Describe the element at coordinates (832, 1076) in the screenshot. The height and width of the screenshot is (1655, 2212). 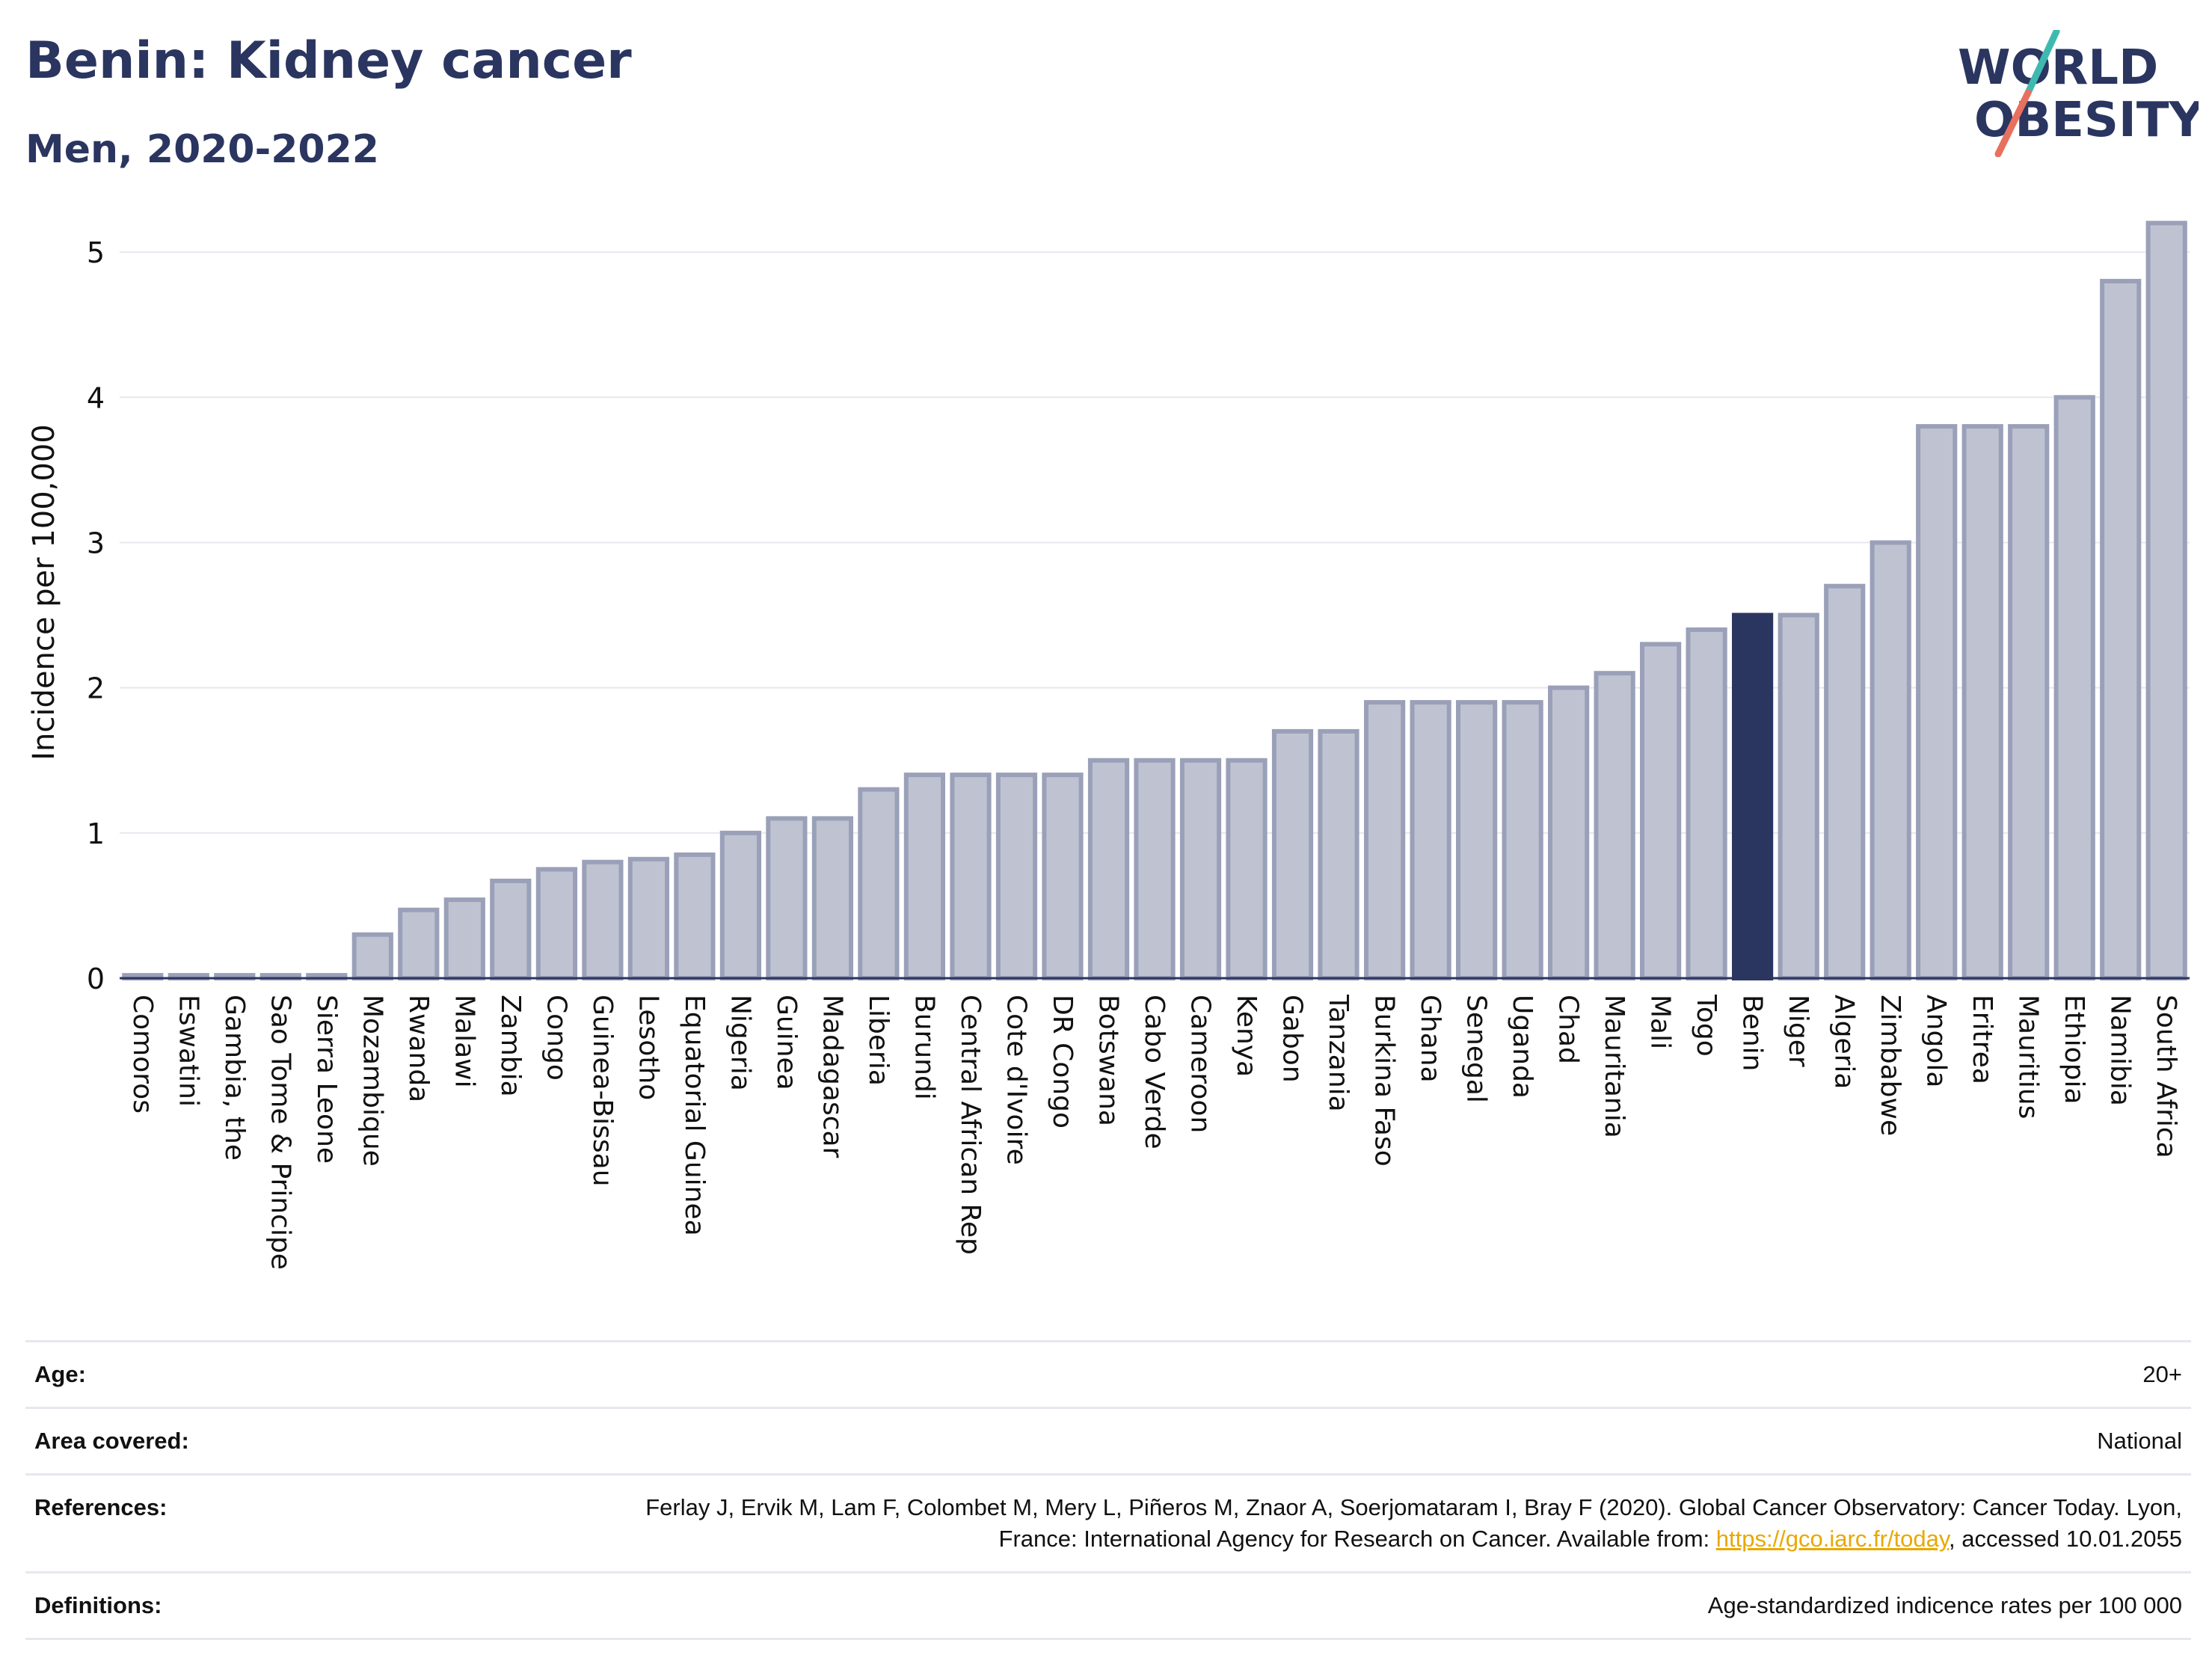
I see `x-tick-label-15: Madagascar` at that location.